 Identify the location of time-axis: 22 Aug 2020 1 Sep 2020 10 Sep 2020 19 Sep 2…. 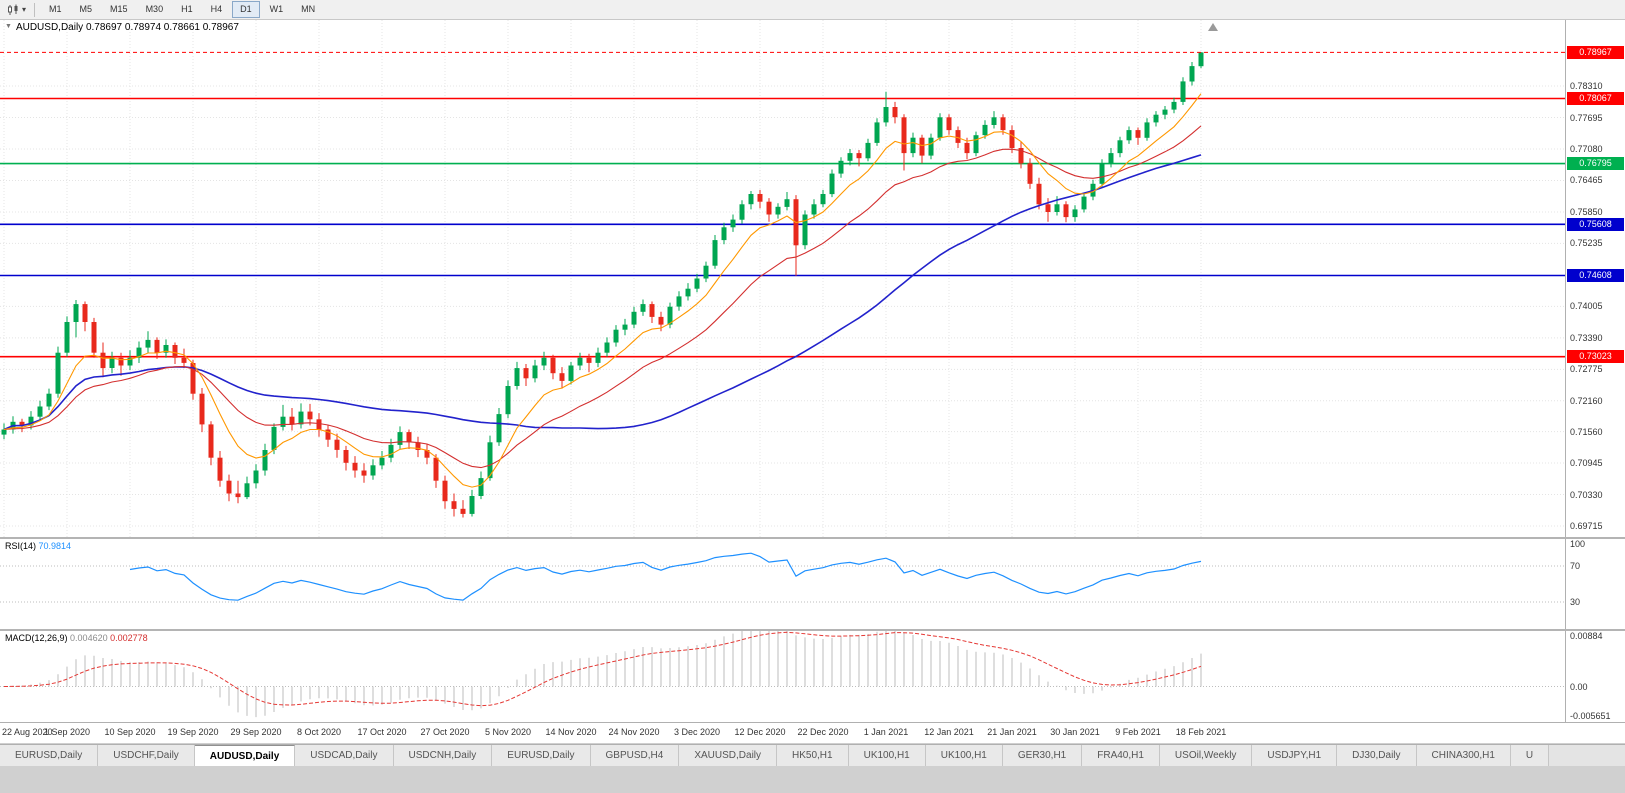
(812, 732).